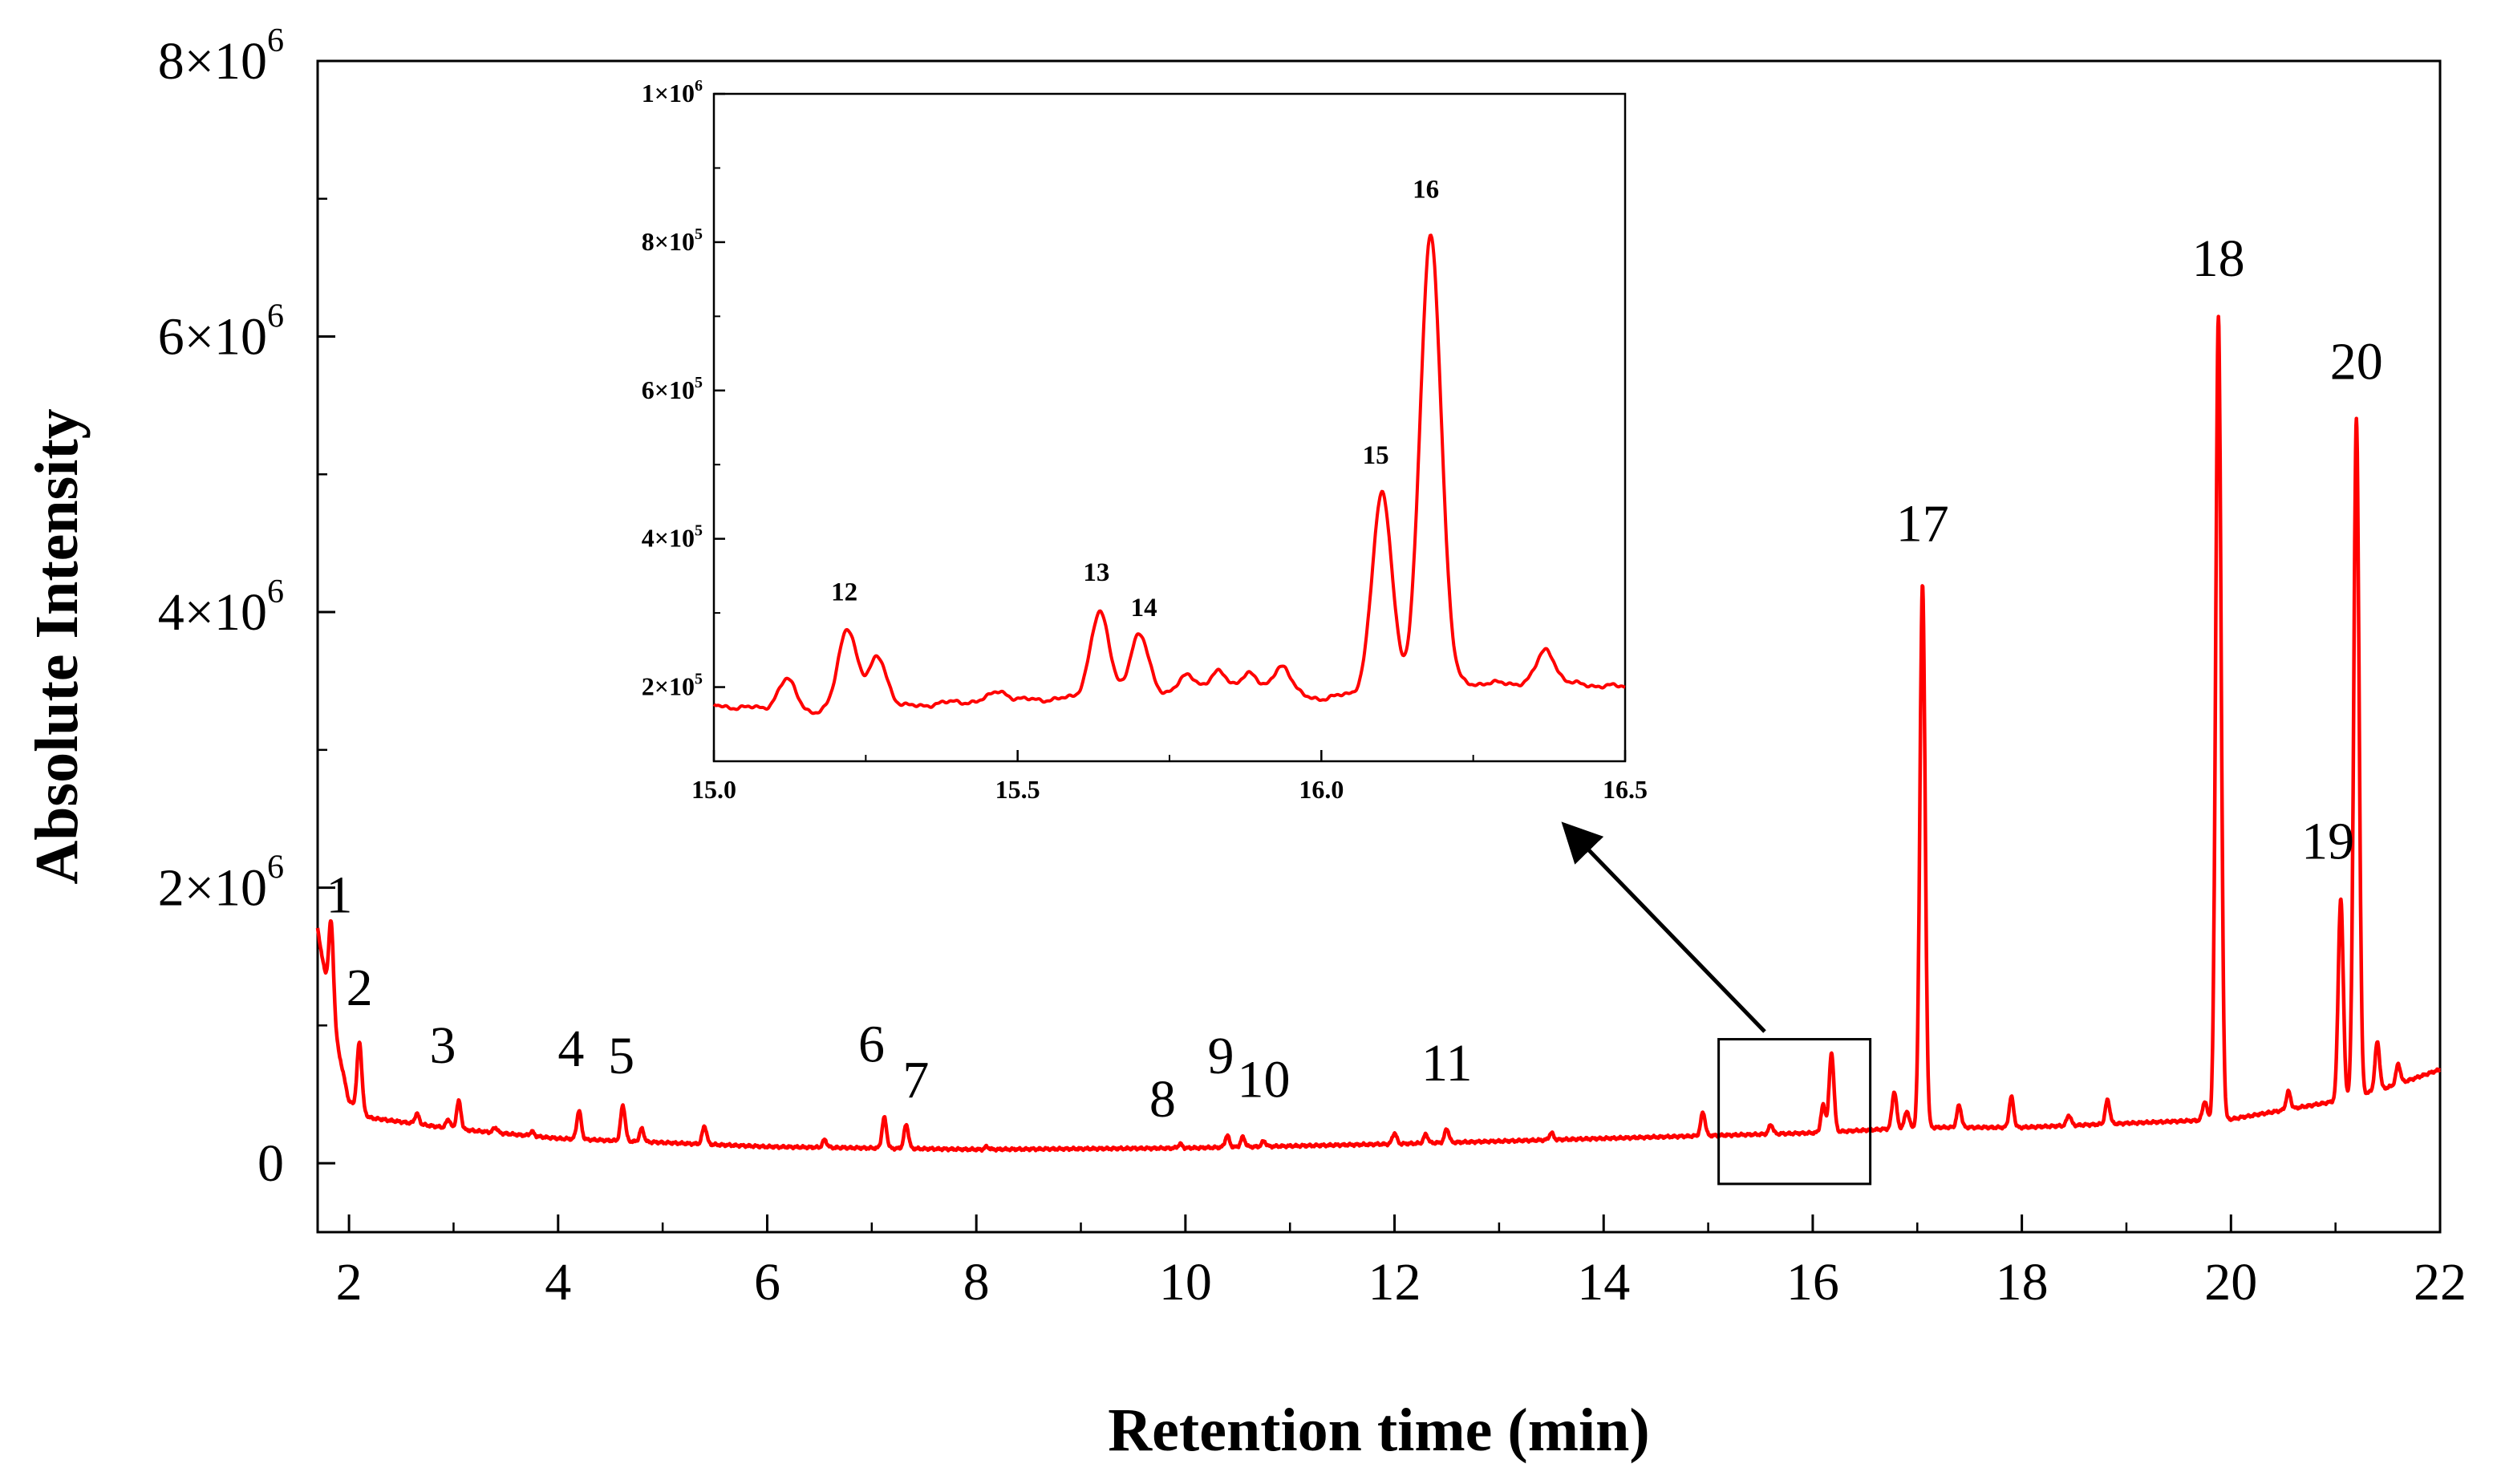 The image size is (2493, 1484). I want to click on y-axis-title: Absolute Intensity, so click(57, 646).